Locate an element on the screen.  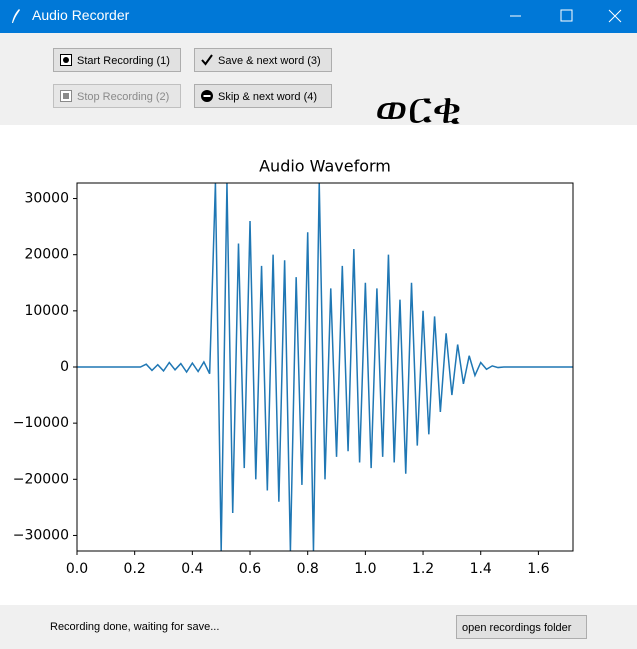
stop-button: Stop Recording (2) is located at coordinates (117, 96).